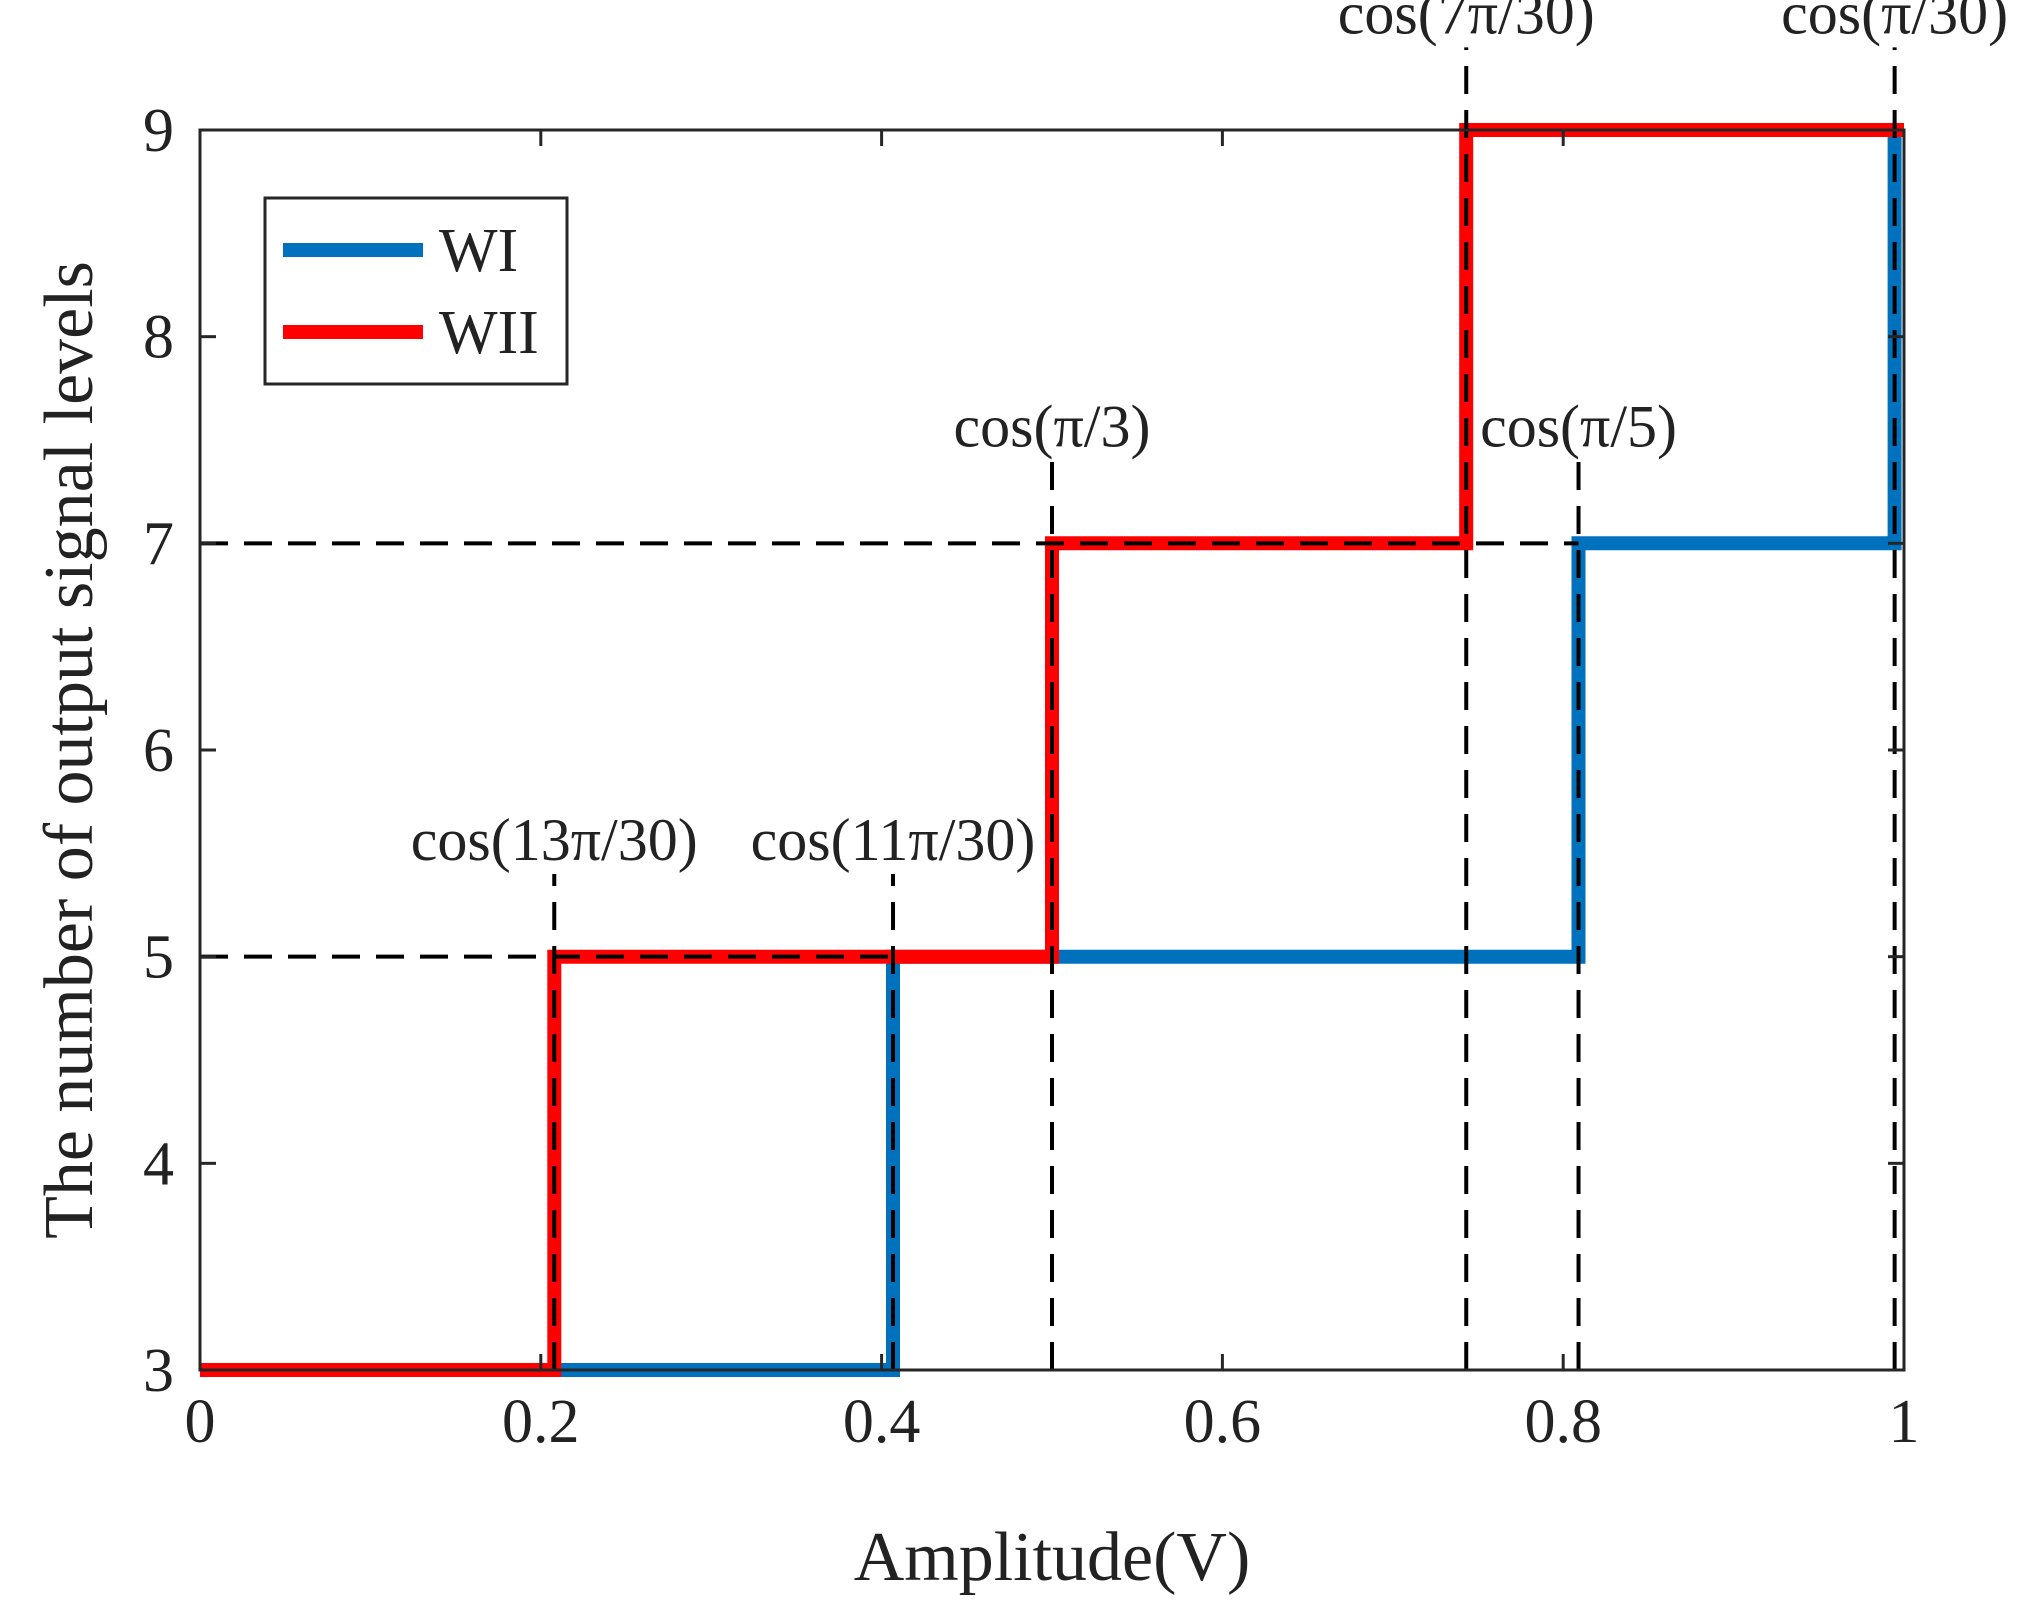 The height and width of the screenshot is (1610, 2032). What do you see at coordinates (478, 251) in the screenshot?
I see `legend-label-wi: WI` at bounding box center [478, 251].